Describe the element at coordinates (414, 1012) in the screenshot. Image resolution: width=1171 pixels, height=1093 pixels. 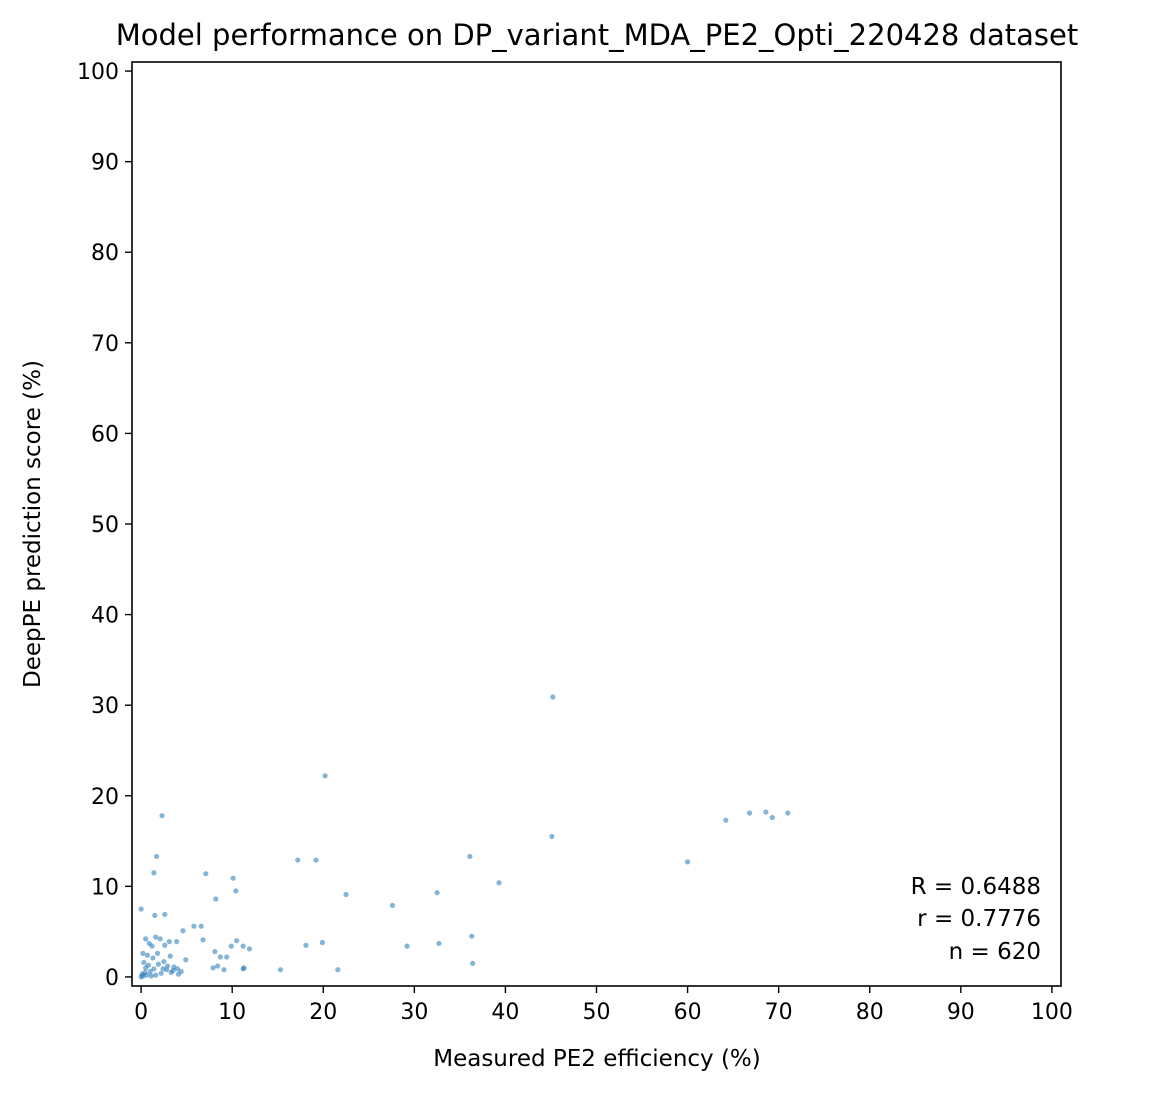
I see `x-tick-label-3: 30` at that location.